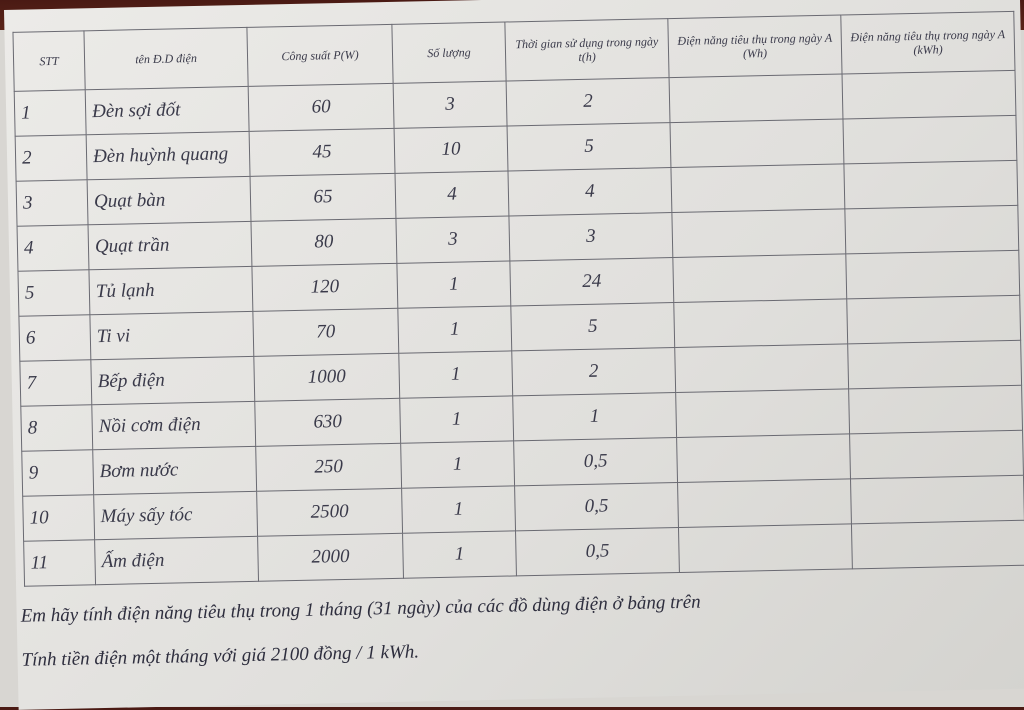 The width and height of the screenshot is (1024, 710). I want to click on cell: 9, so click(57, 473).